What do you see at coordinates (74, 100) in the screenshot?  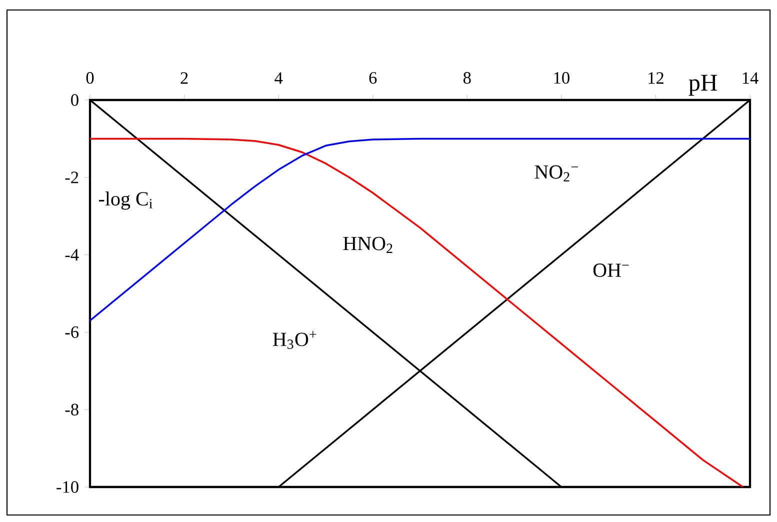 I see `y-tick-label: 0` at bounding box center [74, 100].